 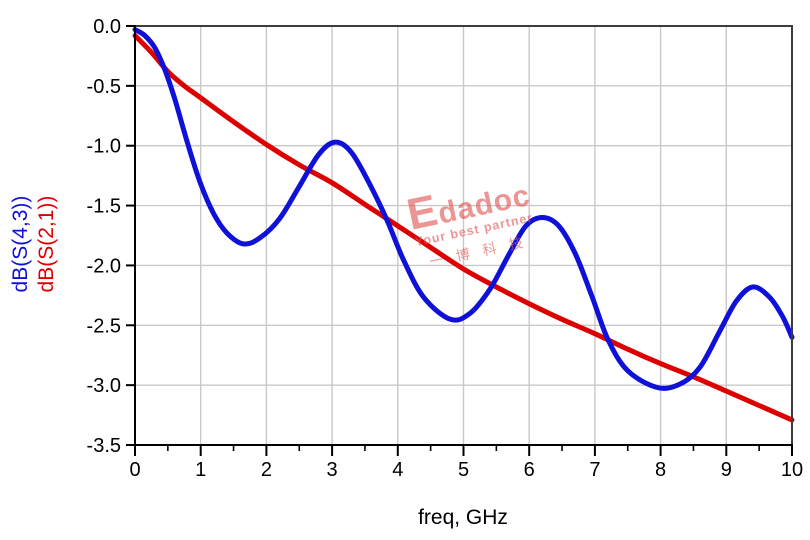 I want to click on x-tick-label: 4, so click(x=397, y=470).